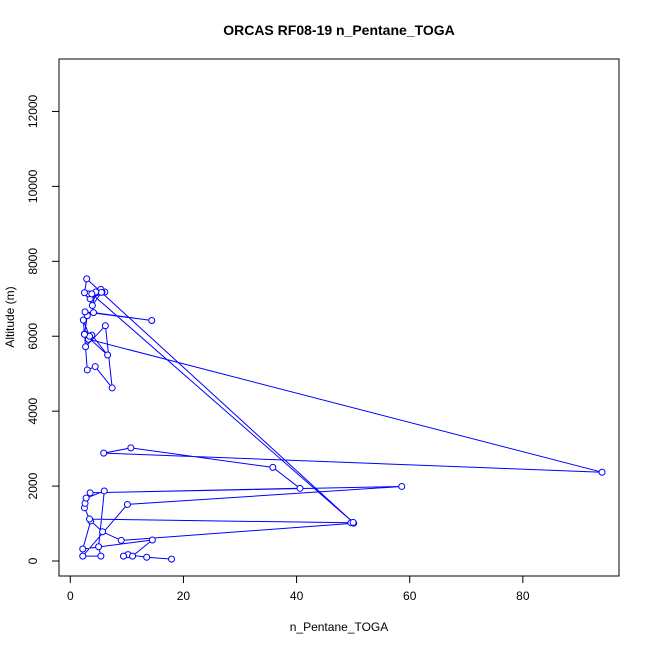 The height and width of the screenshot is (650, 650). What do you see at coordinates (33, 485) in the screenshot?
I see `y-tick-label: 2000` at bounding box center [33, 485].